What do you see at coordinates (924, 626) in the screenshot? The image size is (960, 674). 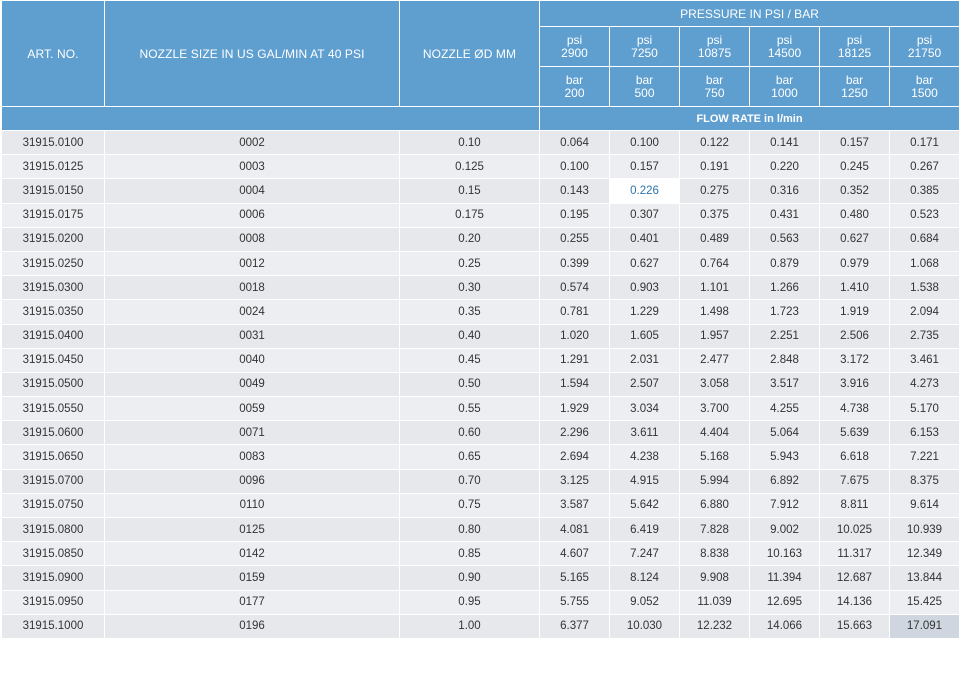 I see `flow-rate-cell: 17.091` at bounding box center [924, 626].